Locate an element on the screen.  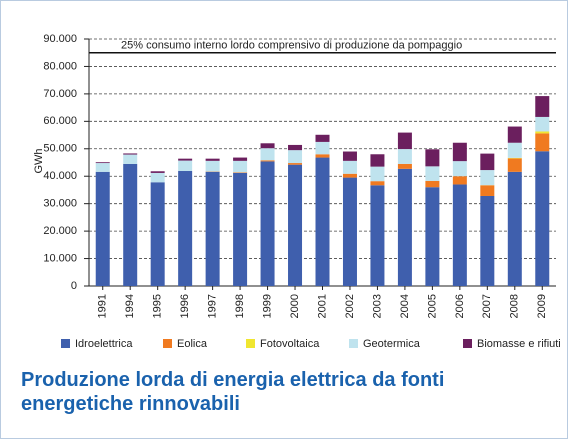
x-tick-label: 2008 is located at coordinates (515, 306).